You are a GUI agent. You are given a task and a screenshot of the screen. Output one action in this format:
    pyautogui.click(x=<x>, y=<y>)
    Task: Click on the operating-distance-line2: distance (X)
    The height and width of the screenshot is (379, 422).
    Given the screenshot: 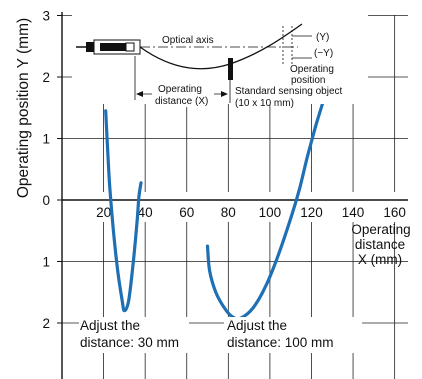 What is the action you would take?
    pyautogui.click(x=181, y=101)
    